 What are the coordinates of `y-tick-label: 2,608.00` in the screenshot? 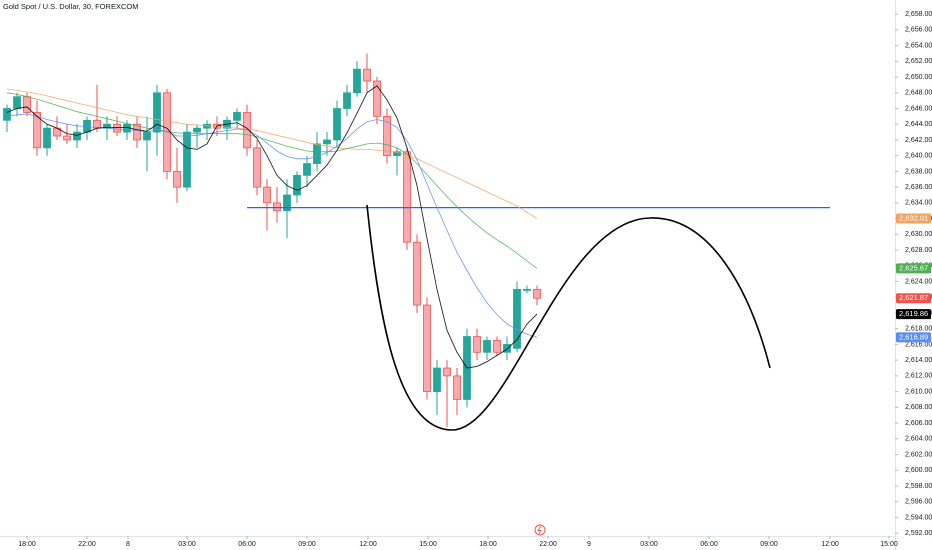 It's located at (918, 407).